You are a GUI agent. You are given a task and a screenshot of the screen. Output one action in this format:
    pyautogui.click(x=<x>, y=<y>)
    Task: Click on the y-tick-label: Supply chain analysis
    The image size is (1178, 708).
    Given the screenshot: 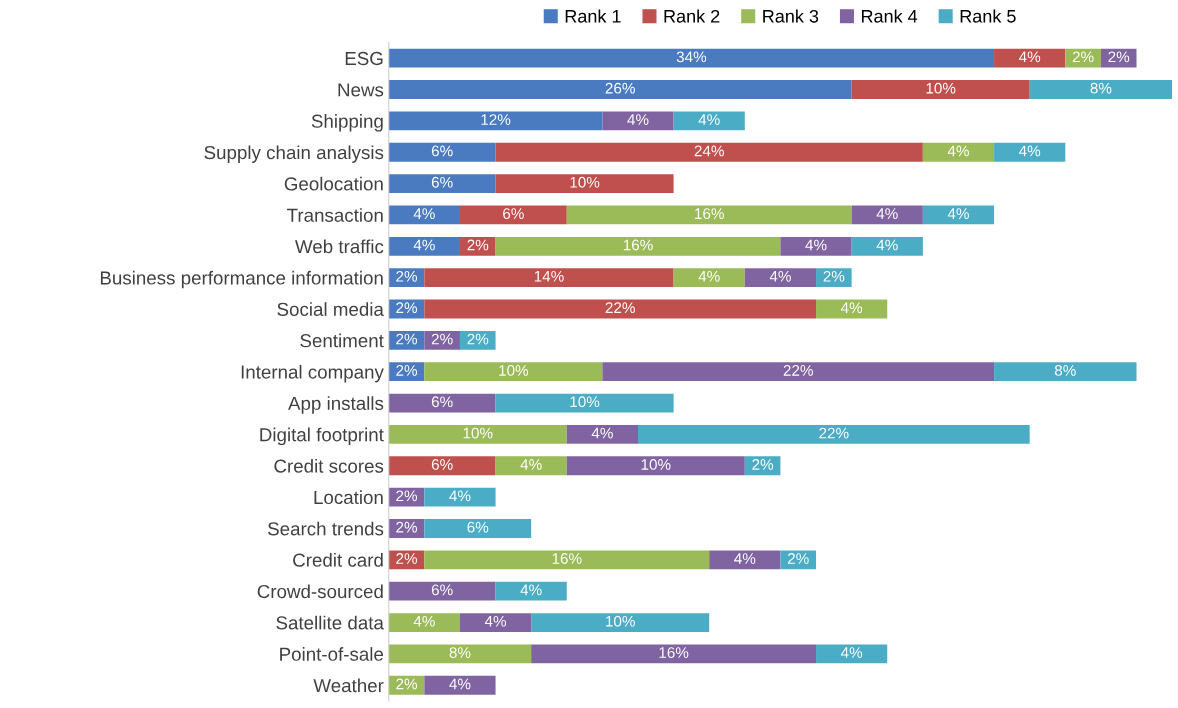 What is the action you would take?
    pyautogui.click(x=294, y=154)
    